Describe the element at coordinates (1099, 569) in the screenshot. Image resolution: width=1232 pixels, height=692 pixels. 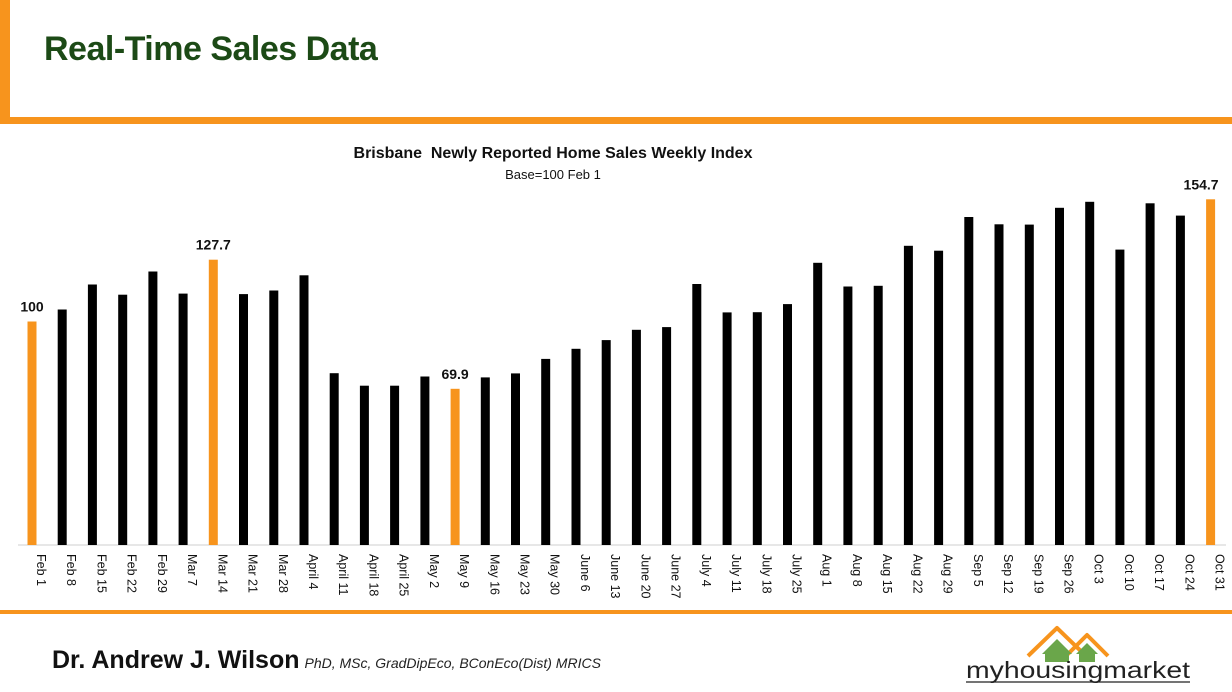
I see `x-tick-label: Oct 3` at that location.